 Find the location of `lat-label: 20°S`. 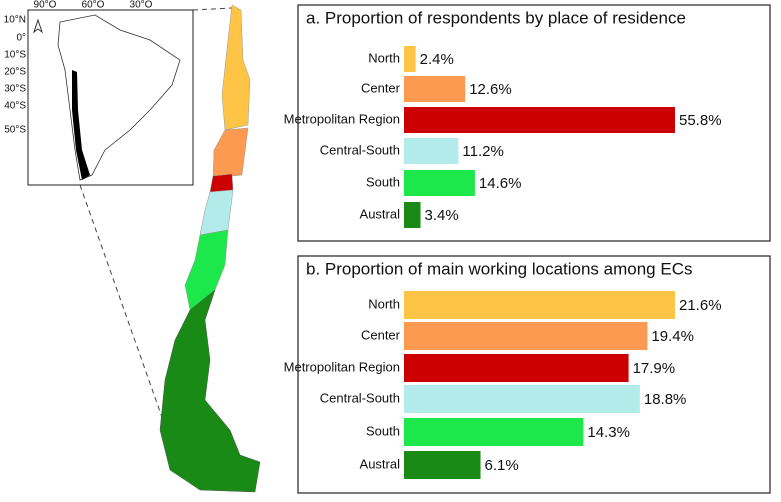

lat-label: 20°S is located at coordinates (15, 72).